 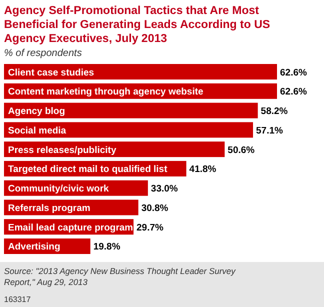 What do you see at coordinates (242, 150) in the screenshot?
I see `data-label: 50.6%` at bounding box center [242, 150].